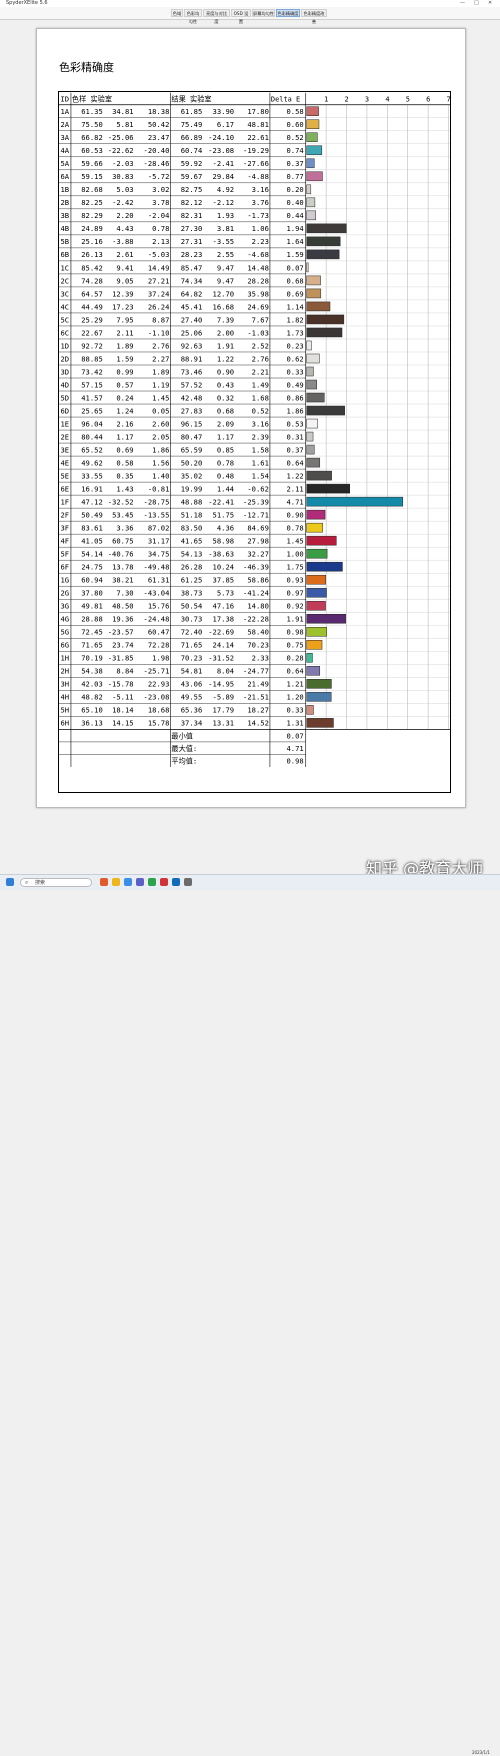 The width and height of the screenshot is (500, 1756). Describe the element at coordinates (224, 163) in the screenshot. I see `result-value: -2.41` at that location.